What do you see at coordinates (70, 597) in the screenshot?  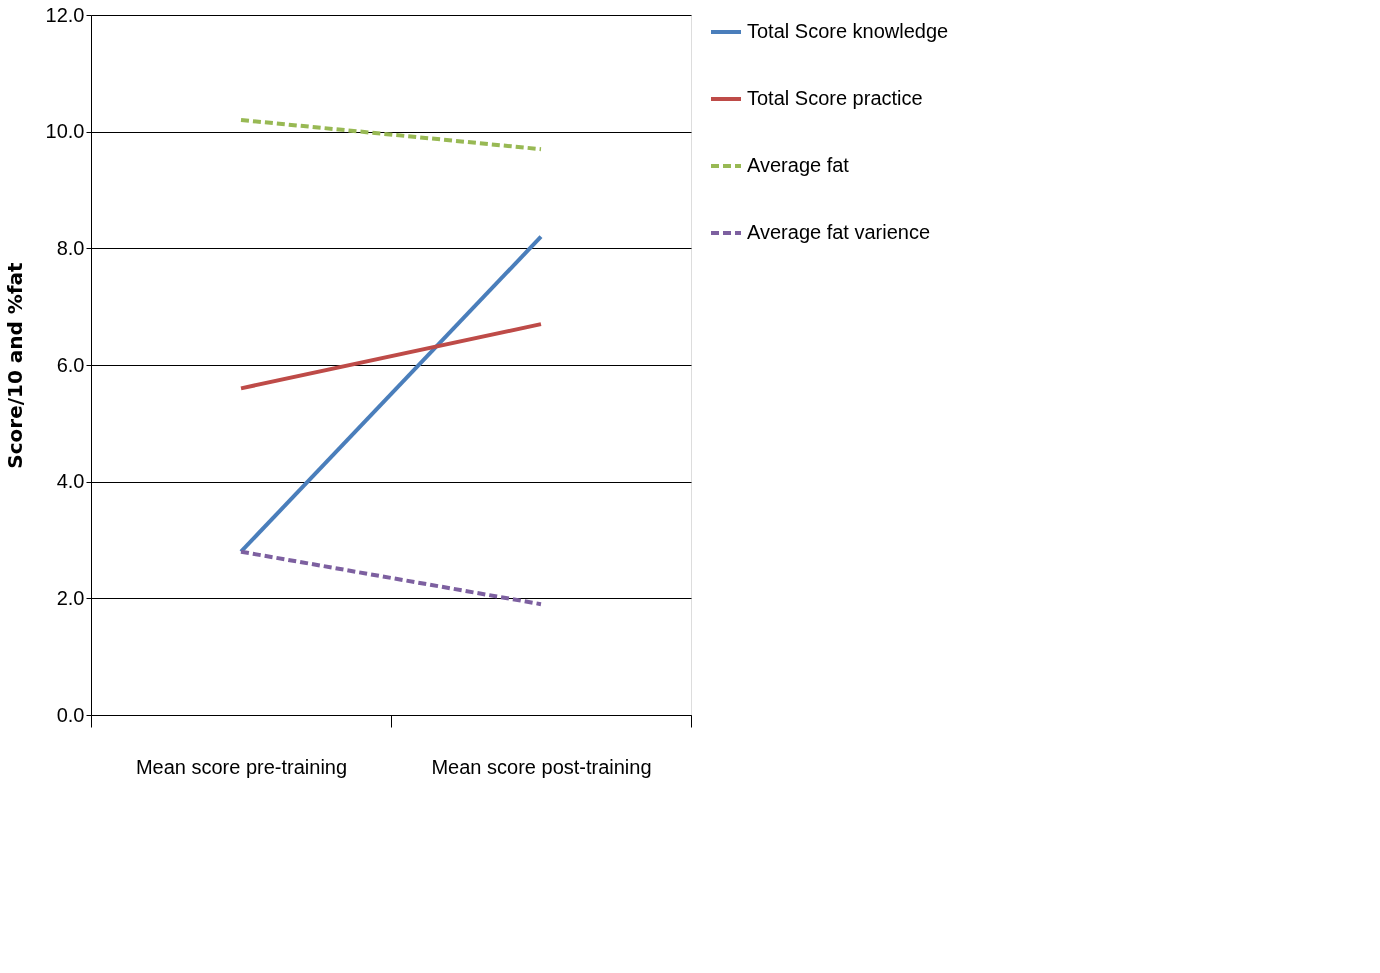 I see `y-tick-label: 2.0` at bounding box center [70, 597].